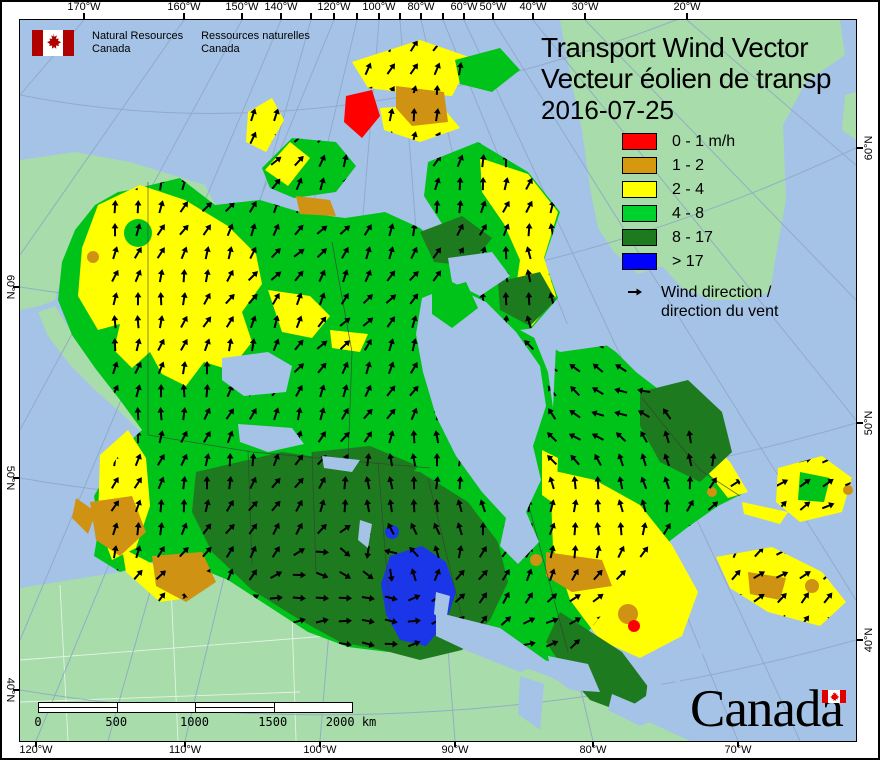  I want to click on lat-tick, so click(16, 478).